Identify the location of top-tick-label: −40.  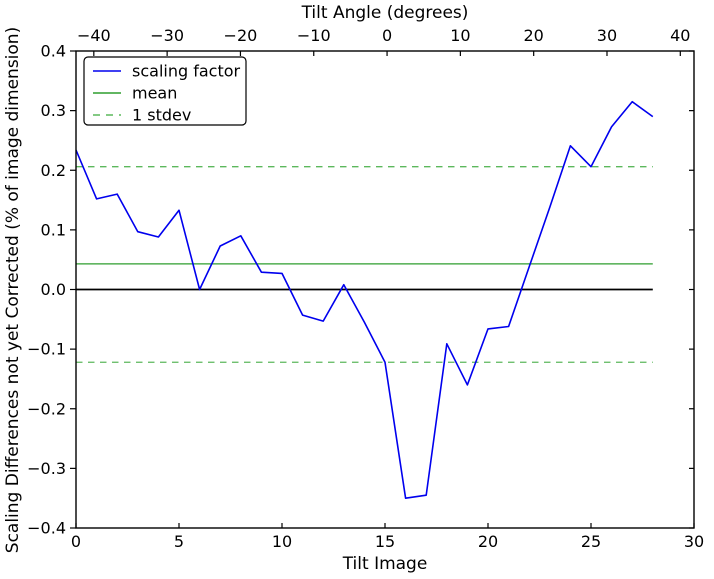
(94, 35).